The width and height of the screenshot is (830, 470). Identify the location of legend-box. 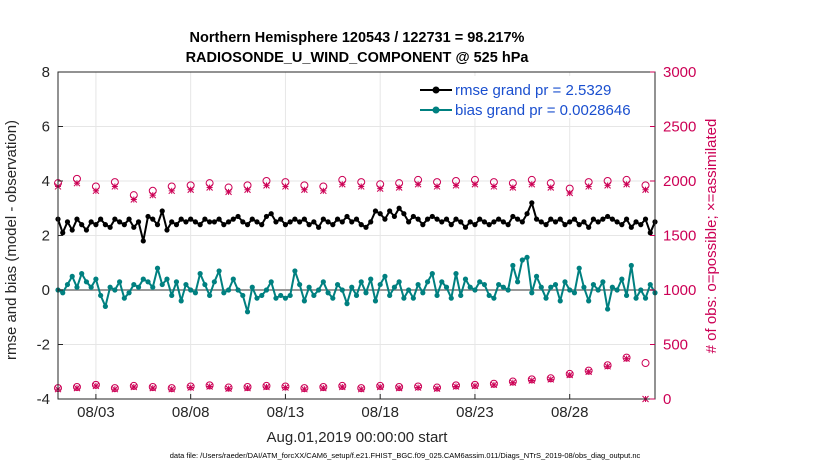
(532, 97).